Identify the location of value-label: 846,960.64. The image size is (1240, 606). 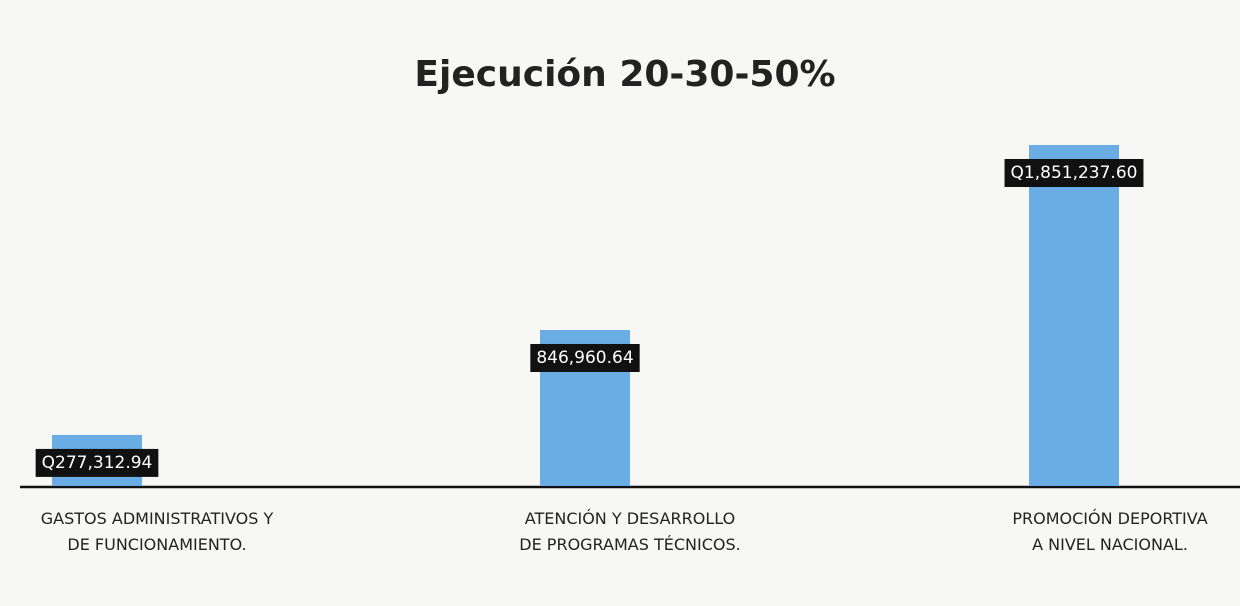
(585, 357).